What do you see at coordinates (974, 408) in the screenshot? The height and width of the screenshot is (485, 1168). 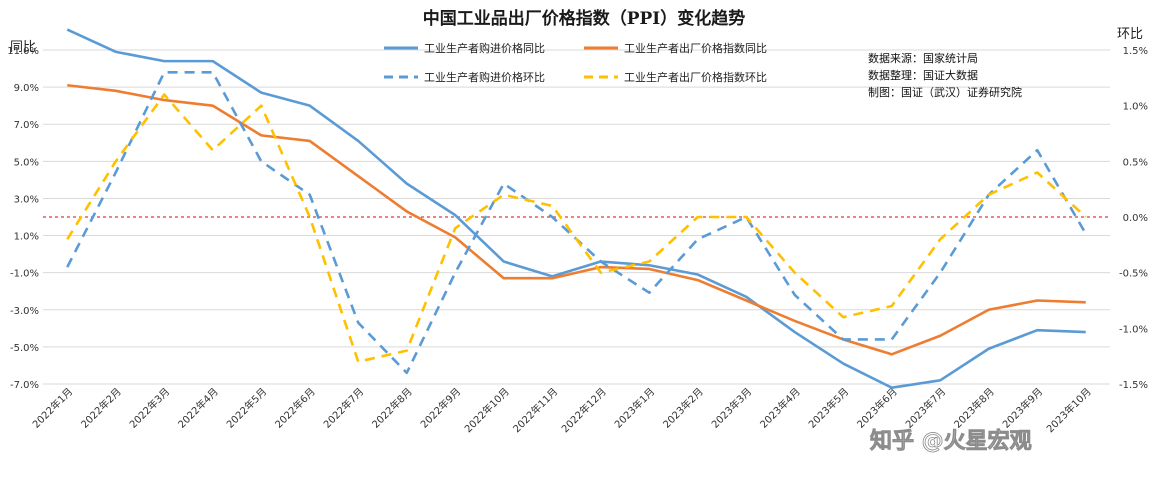 I see `x-tick-label: 2023年8月` at bounding box center [974, 408].